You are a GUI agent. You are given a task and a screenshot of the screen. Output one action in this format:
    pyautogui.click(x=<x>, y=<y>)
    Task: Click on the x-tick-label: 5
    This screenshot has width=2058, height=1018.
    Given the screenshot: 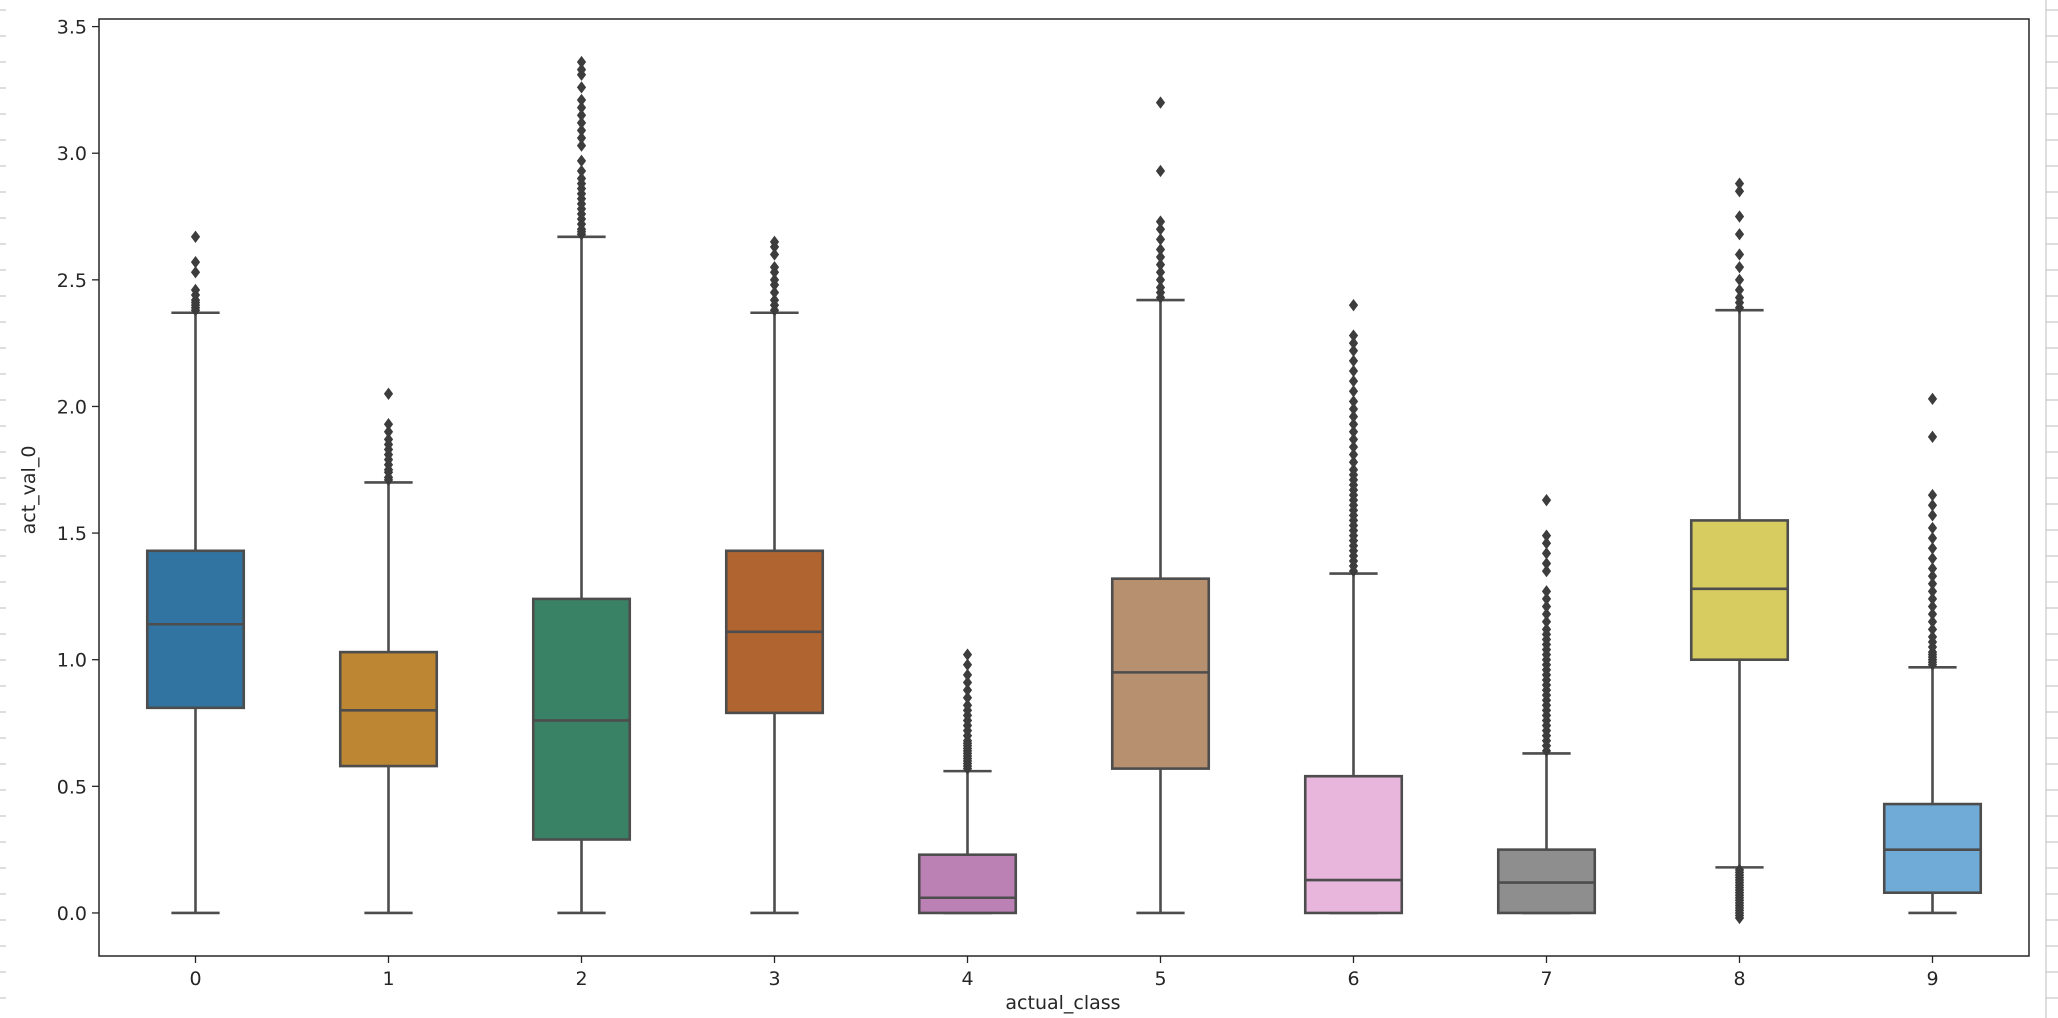 What is the action you would take?
    pyautogui.click(x=1160, y=979)
    